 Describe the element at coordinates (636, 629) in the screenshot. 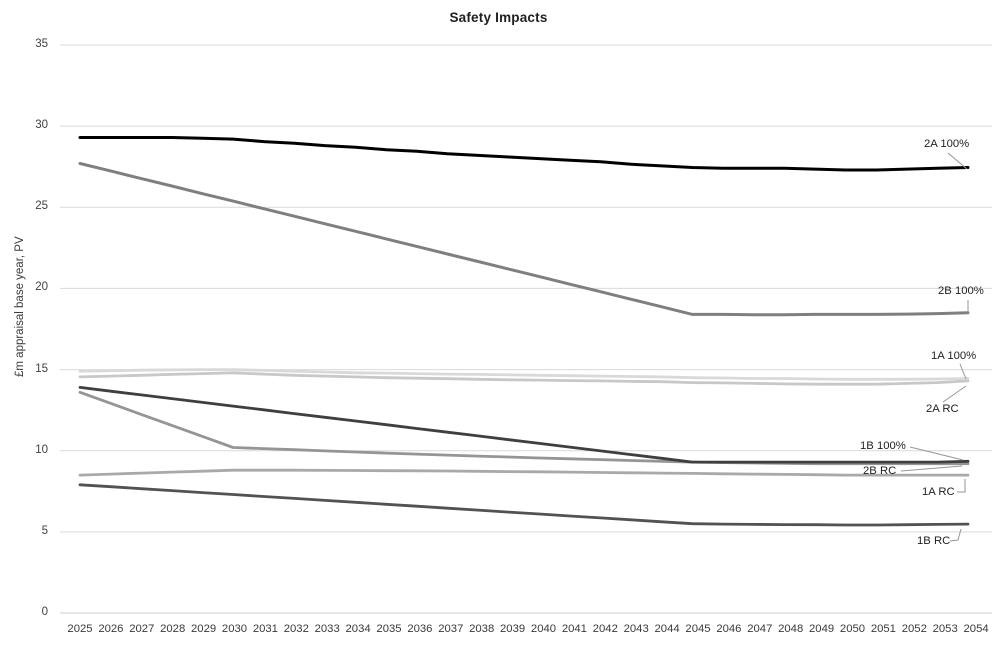

I see `x-tick-label: 2043` at that location.